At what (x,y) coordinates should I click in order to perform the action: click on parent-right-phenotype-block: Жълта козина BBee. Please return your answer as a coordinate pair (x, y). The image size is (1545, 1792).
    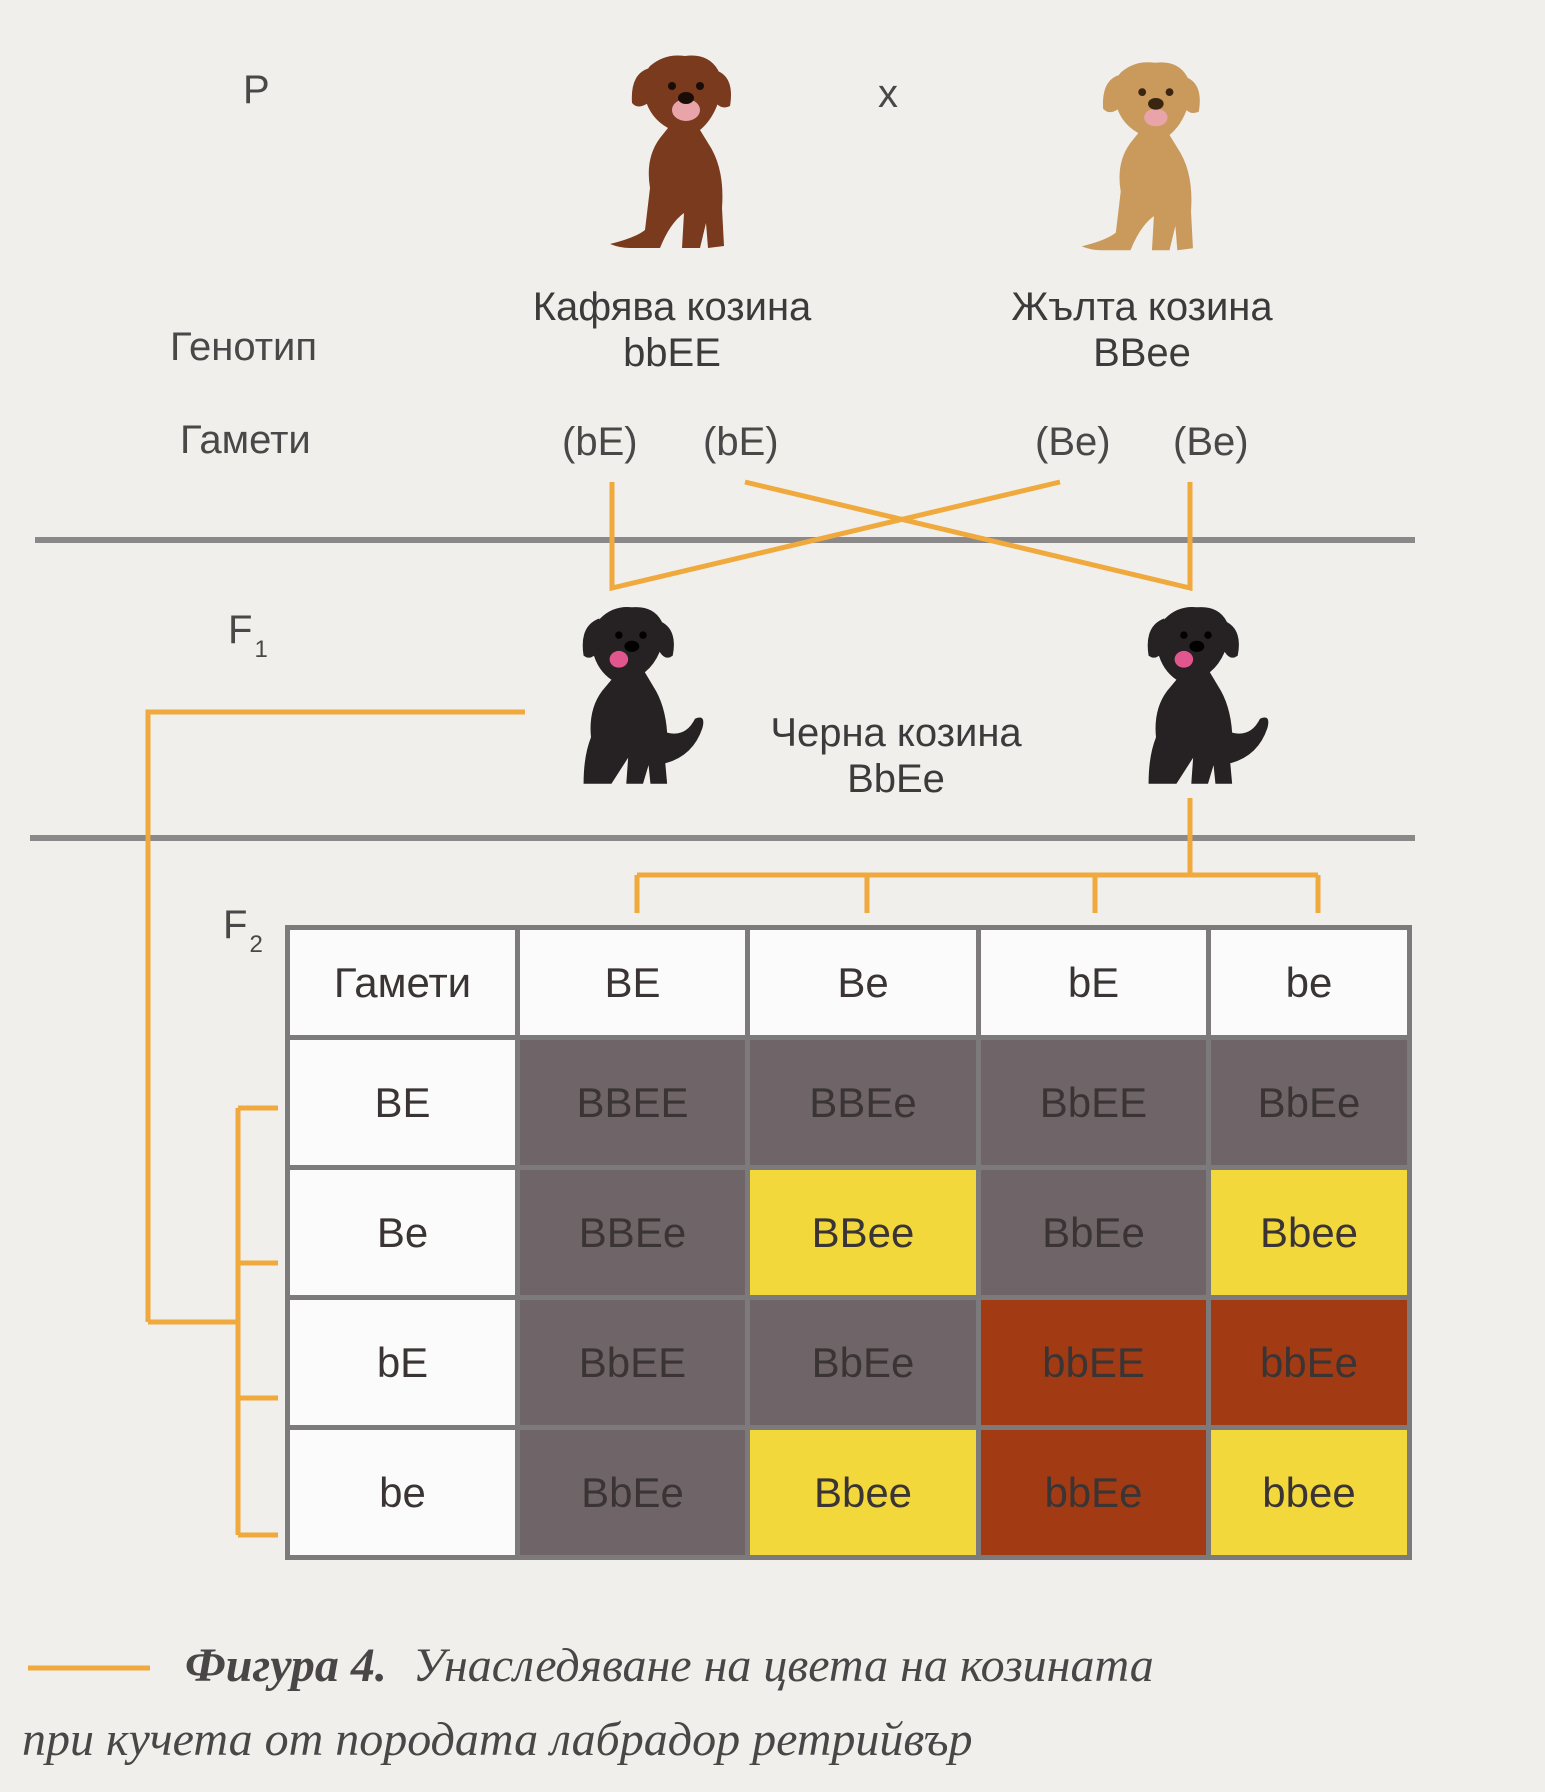
    Looking at the image, I should click on (1141, 330).